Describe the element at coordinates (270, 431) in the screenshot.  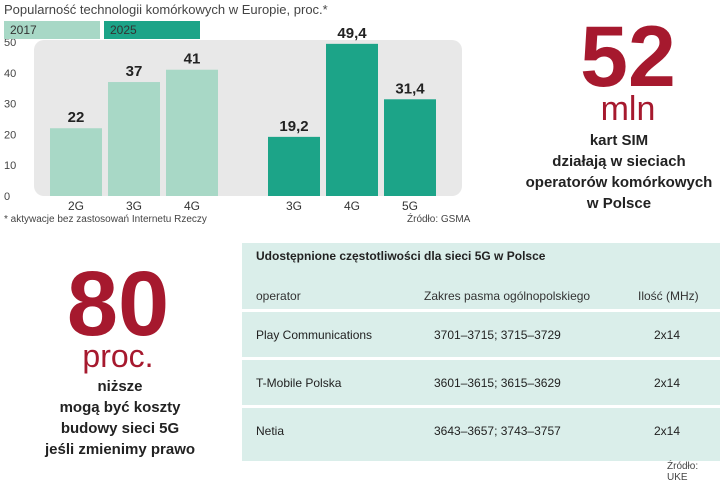
I see `table-cell-operator: Netia` at that location.